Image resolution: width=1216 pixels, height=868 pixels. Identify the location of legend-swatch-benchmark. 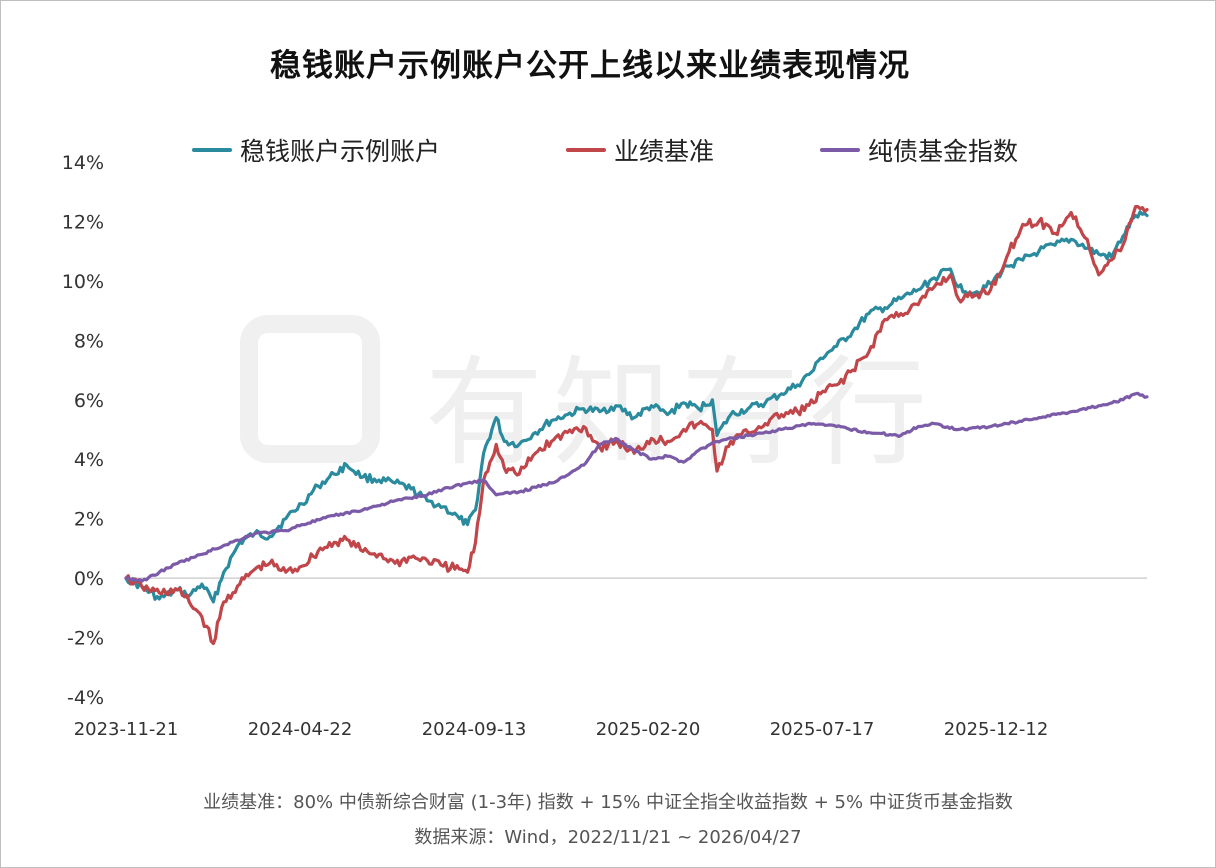
(586, 150).